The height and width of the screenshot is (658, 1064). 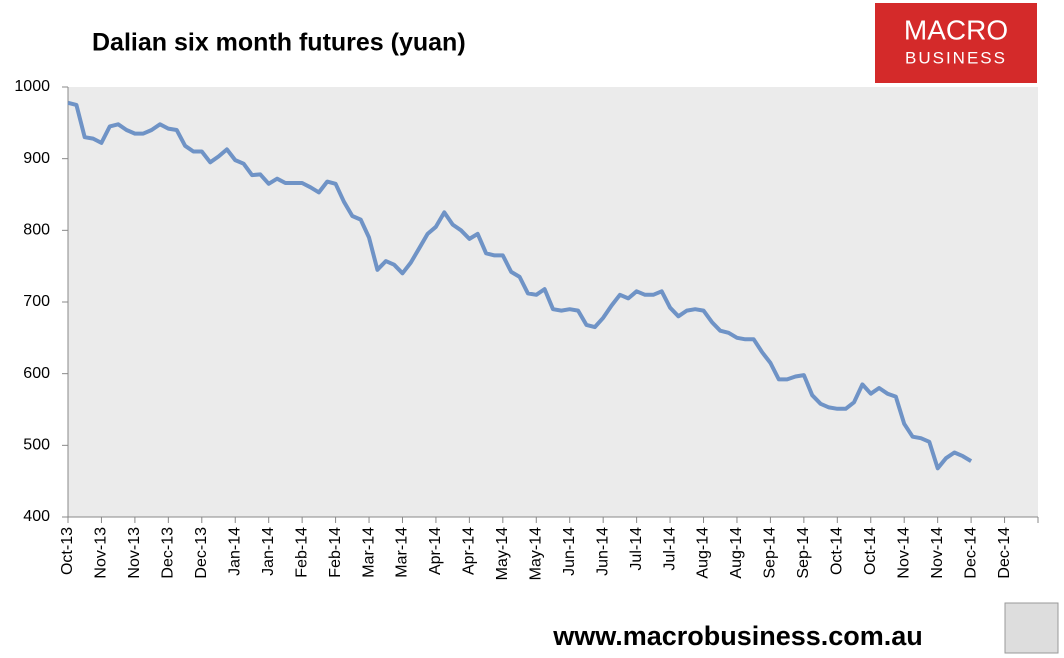 I want to click on y-tick-label: 1000, so click(x=32, y=86).